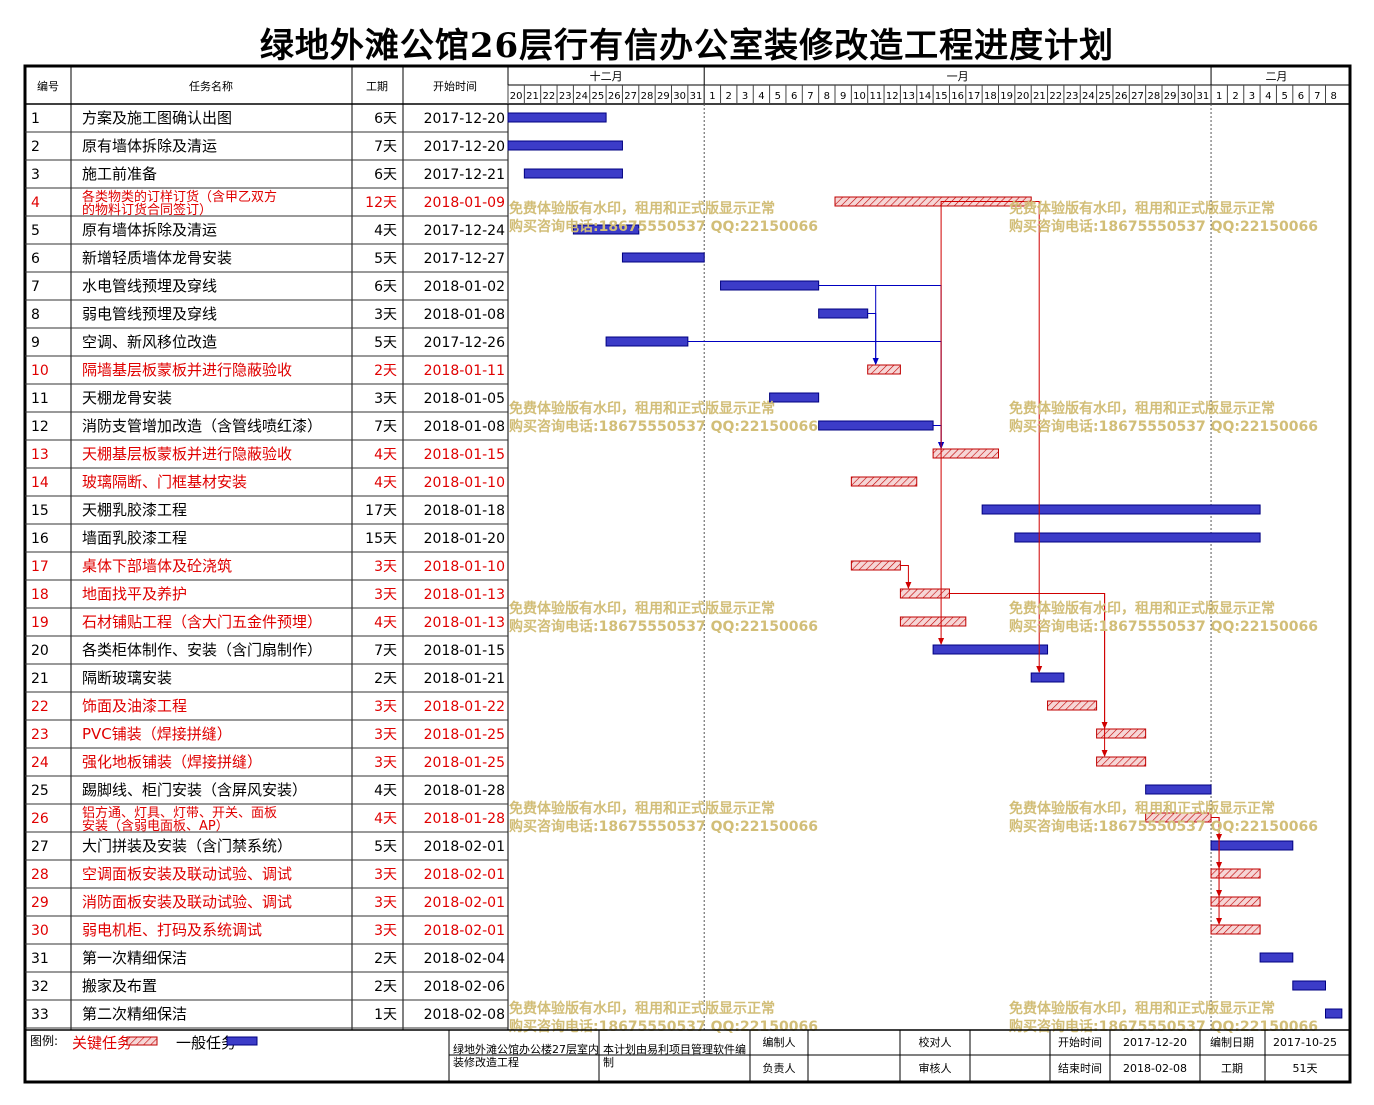  I want to click on footer-duration-label: 工期, so click(1232, 1068).